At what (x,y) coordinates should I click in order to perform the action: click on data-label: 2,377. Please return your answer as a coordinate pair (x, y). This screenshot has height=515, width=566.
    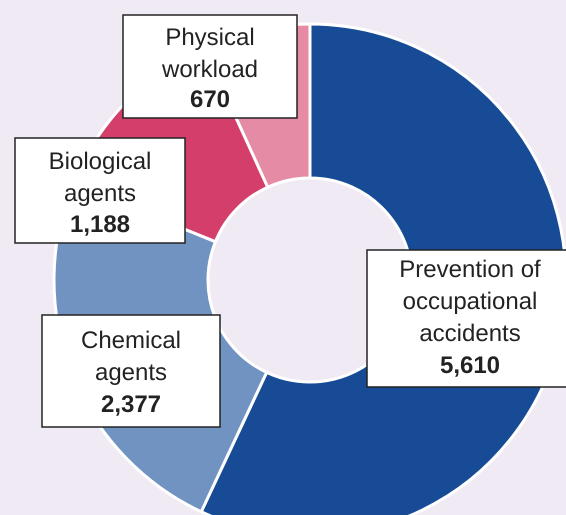
    Looking at the image, I should click on (131, 404).